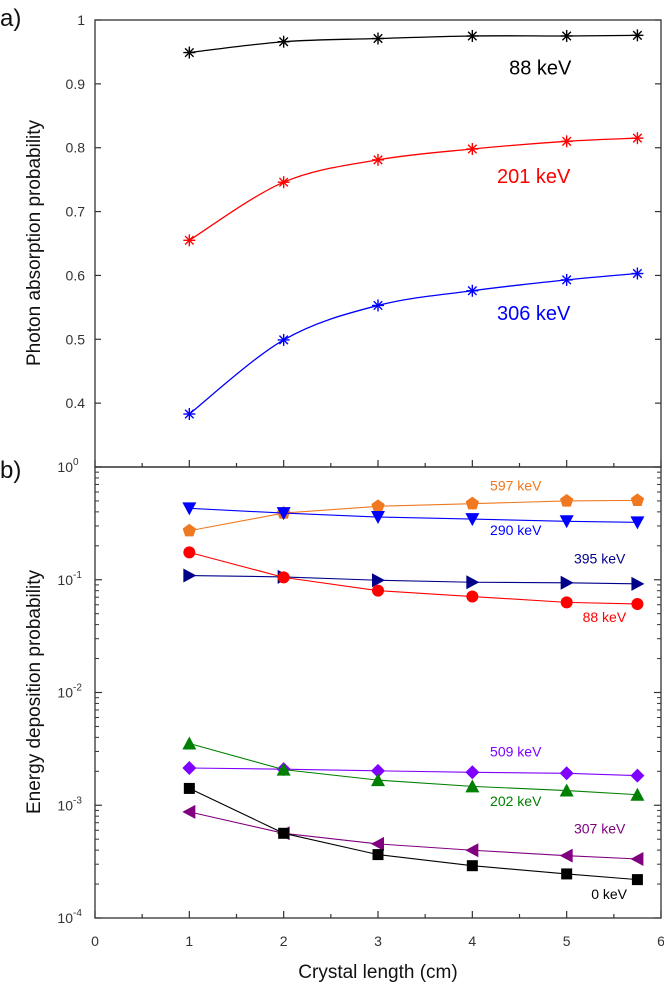 The width and height of the screenshot is (664, 987). I want to click on y-tick-label: 0.9, so click(76, 84).